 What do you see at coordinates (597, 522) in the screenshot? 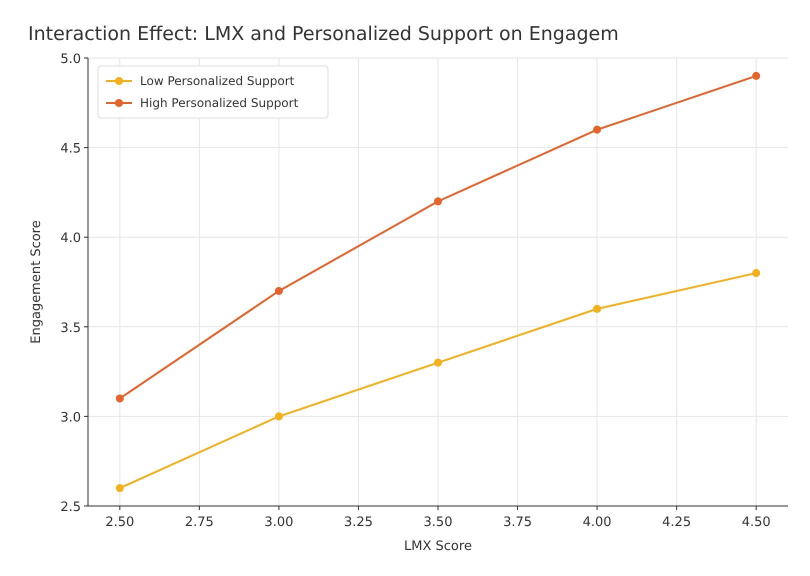
I see `x-tick-label: 4.00` at bounding box center [597, 522].